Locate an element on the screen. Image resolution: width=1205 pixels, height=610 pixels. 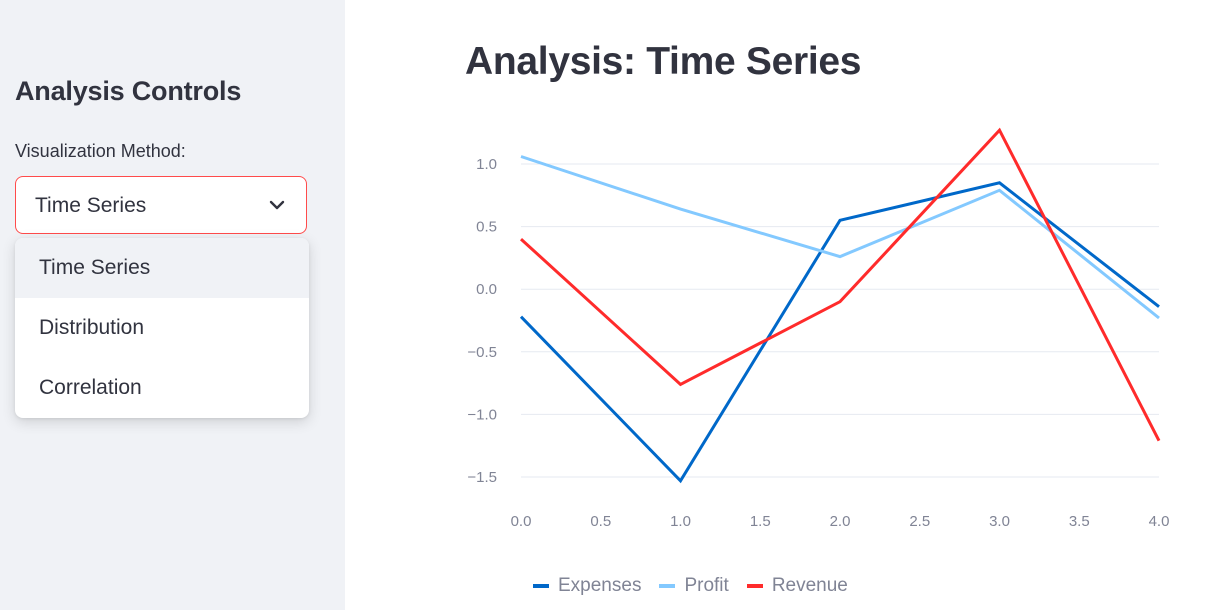
x-tick-label: 3.0 is located at coordinates (999, 521).